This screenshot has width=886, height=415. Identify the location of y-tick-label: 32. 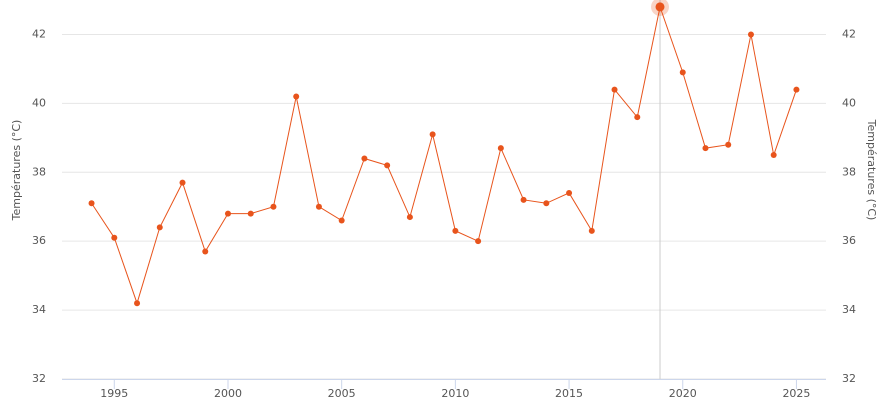
(39, 378).